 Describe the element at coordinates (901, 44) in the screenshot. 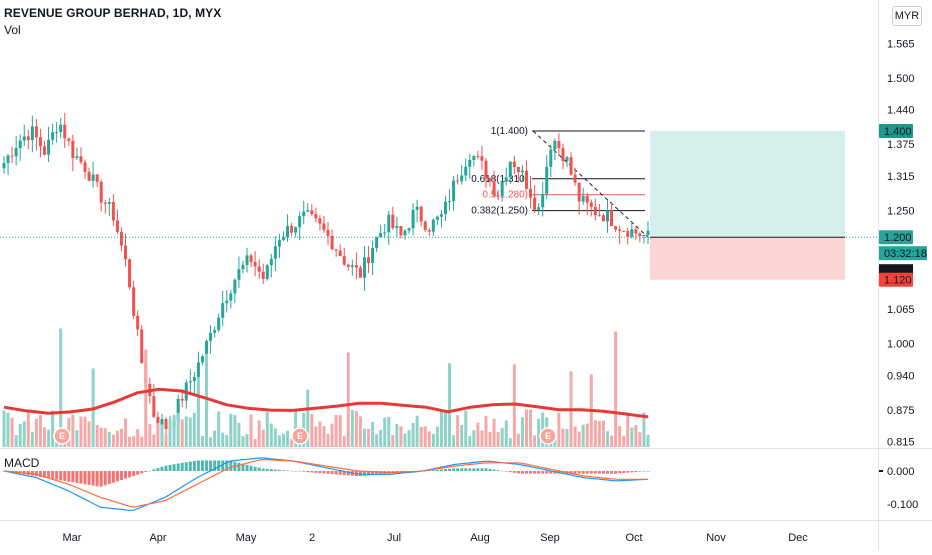

I see `price-axis-tick: 1.565` at that location.